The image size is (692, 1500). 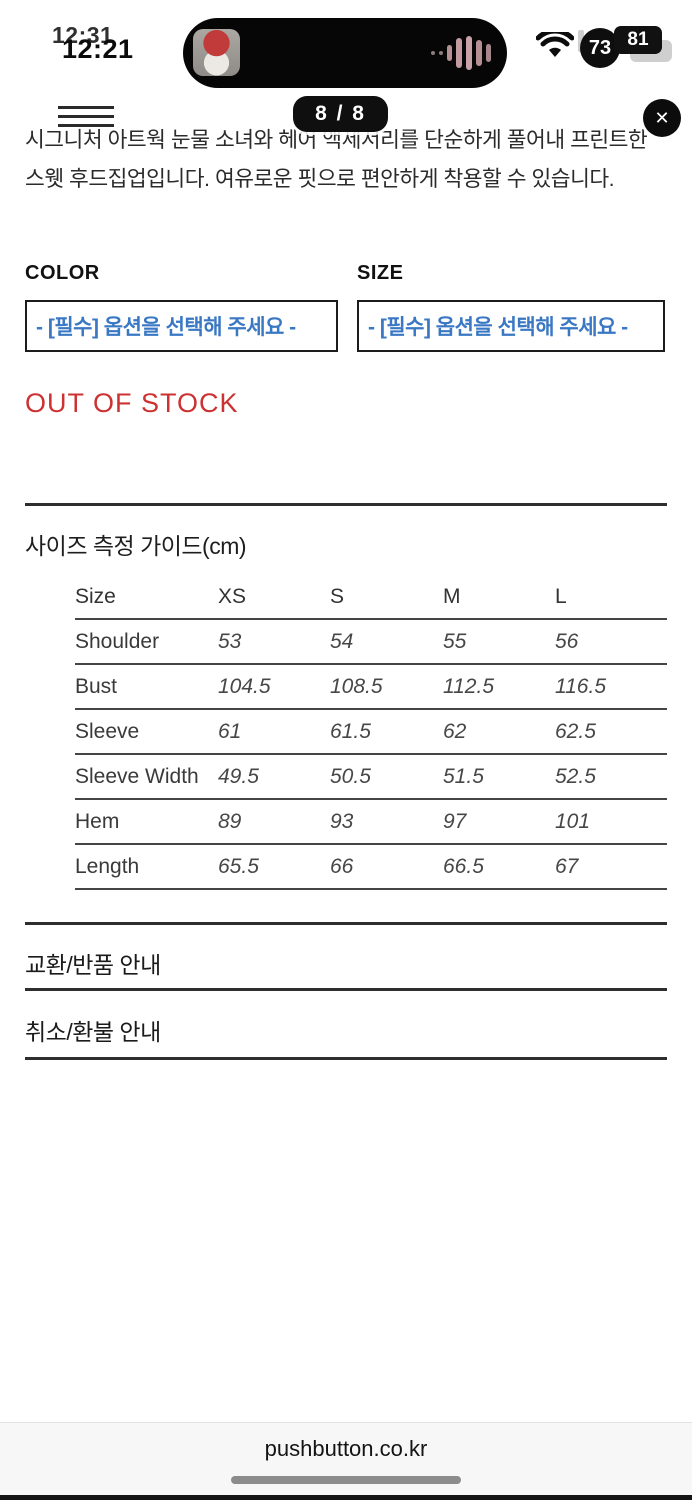 What do you see at coordinates (95, 596) in the screenshot?
I see `column-header: Size` at bounding box center [95, 596].